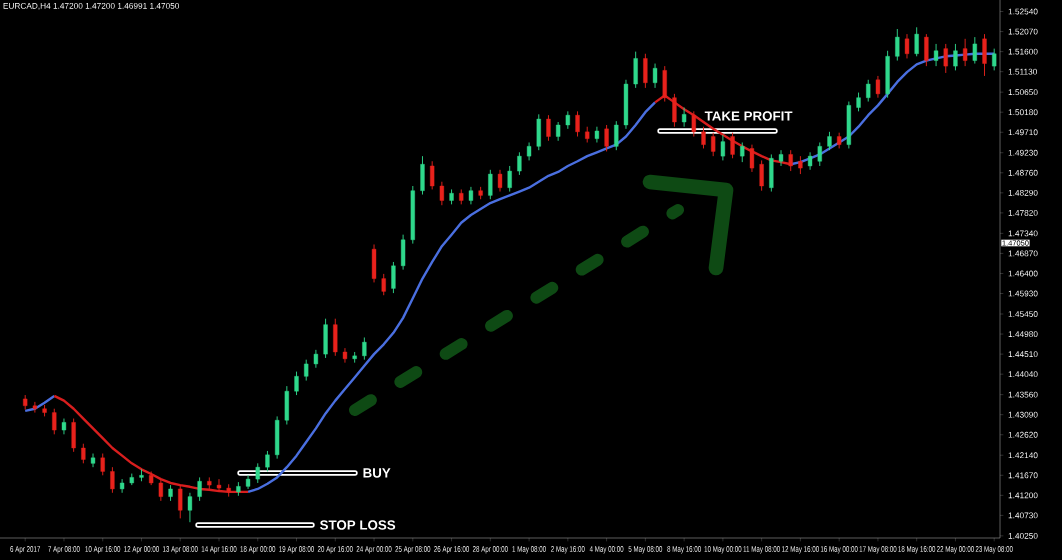 This screenshot has width=1062, height=560. Describe the element at coordinates (1023, 374) in the screenshot. I see `y-tick-label: 1.44040` at that location.